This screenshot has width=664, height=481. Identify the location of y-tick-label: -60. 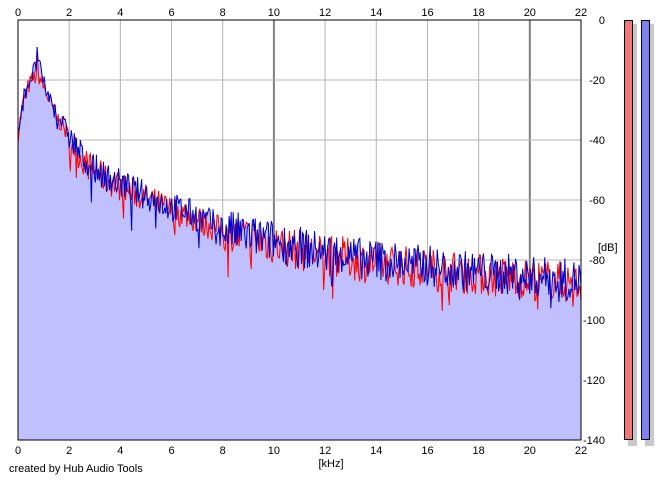
(597, 201).